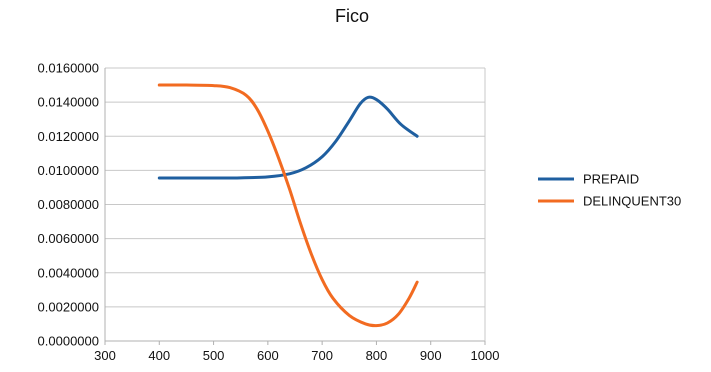 The height and width of the screenshot is (372, 711). Describe the element at coordinates (68, 102) in the screenshot. I see `y-tick-label: 0.0140000` at that location.